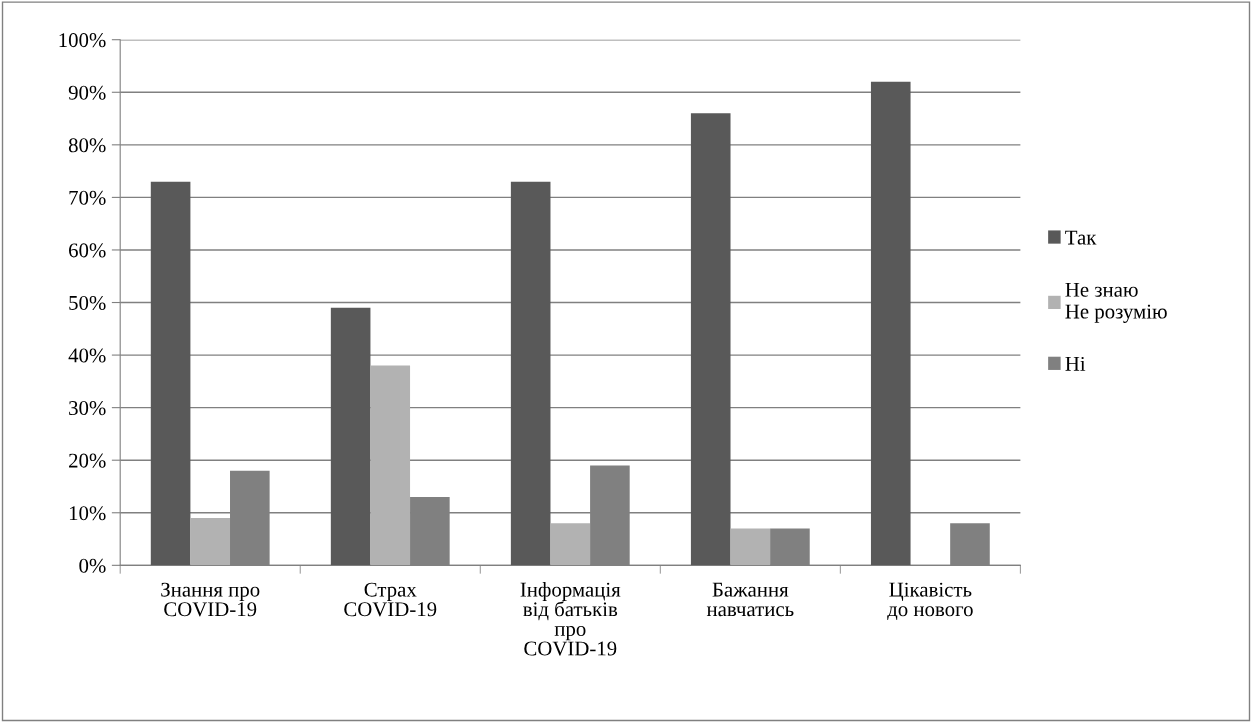 The image size is (1252, 722). What do you see at coordinates (87, 197) in the screenshot?
I see `y-tick-label: 70%` at bounding box center [87, 197].